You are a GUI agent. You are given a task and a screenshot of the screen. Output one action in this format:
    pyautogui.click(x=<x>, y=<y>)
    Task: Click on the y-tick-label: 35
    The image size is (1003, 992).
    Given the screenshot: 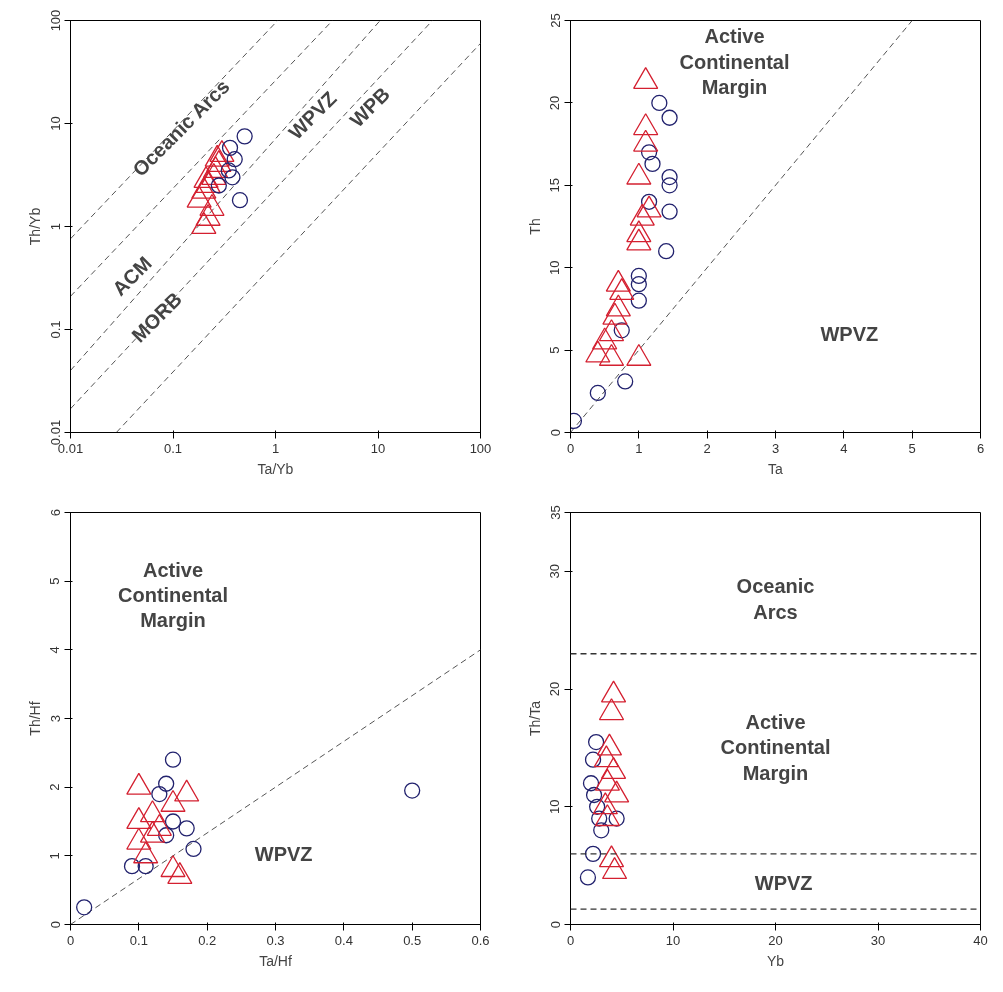 What is the action you would take?
    pyautogui.click(x=555, y=512)
    